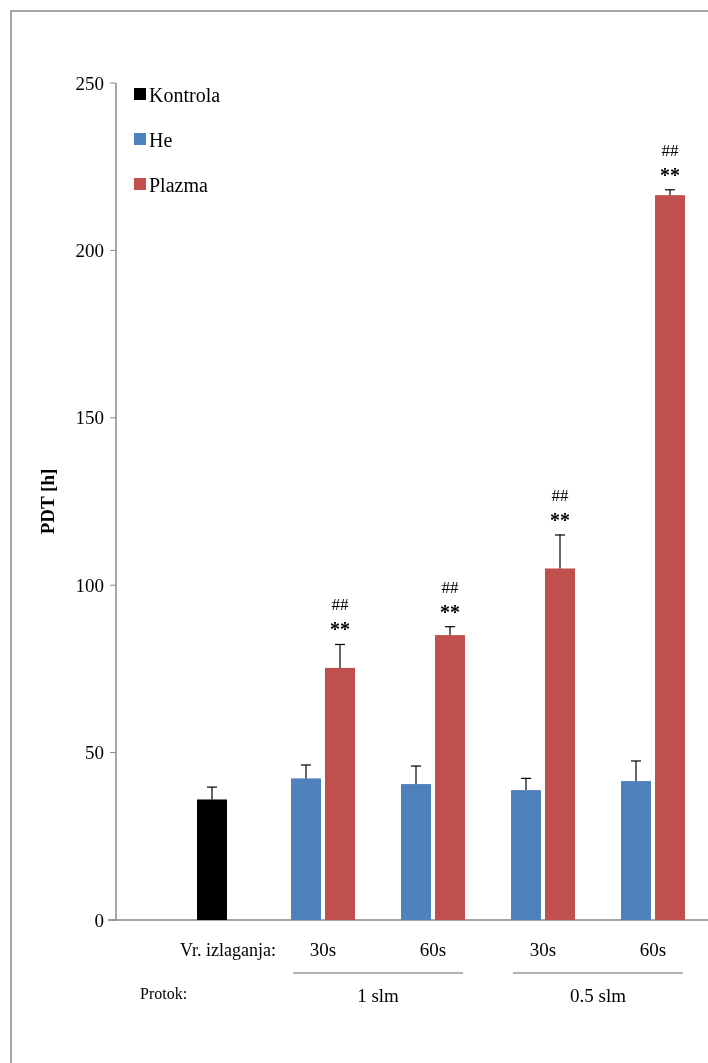  I want to click on text: 0.5 slm, so click(598, 995).